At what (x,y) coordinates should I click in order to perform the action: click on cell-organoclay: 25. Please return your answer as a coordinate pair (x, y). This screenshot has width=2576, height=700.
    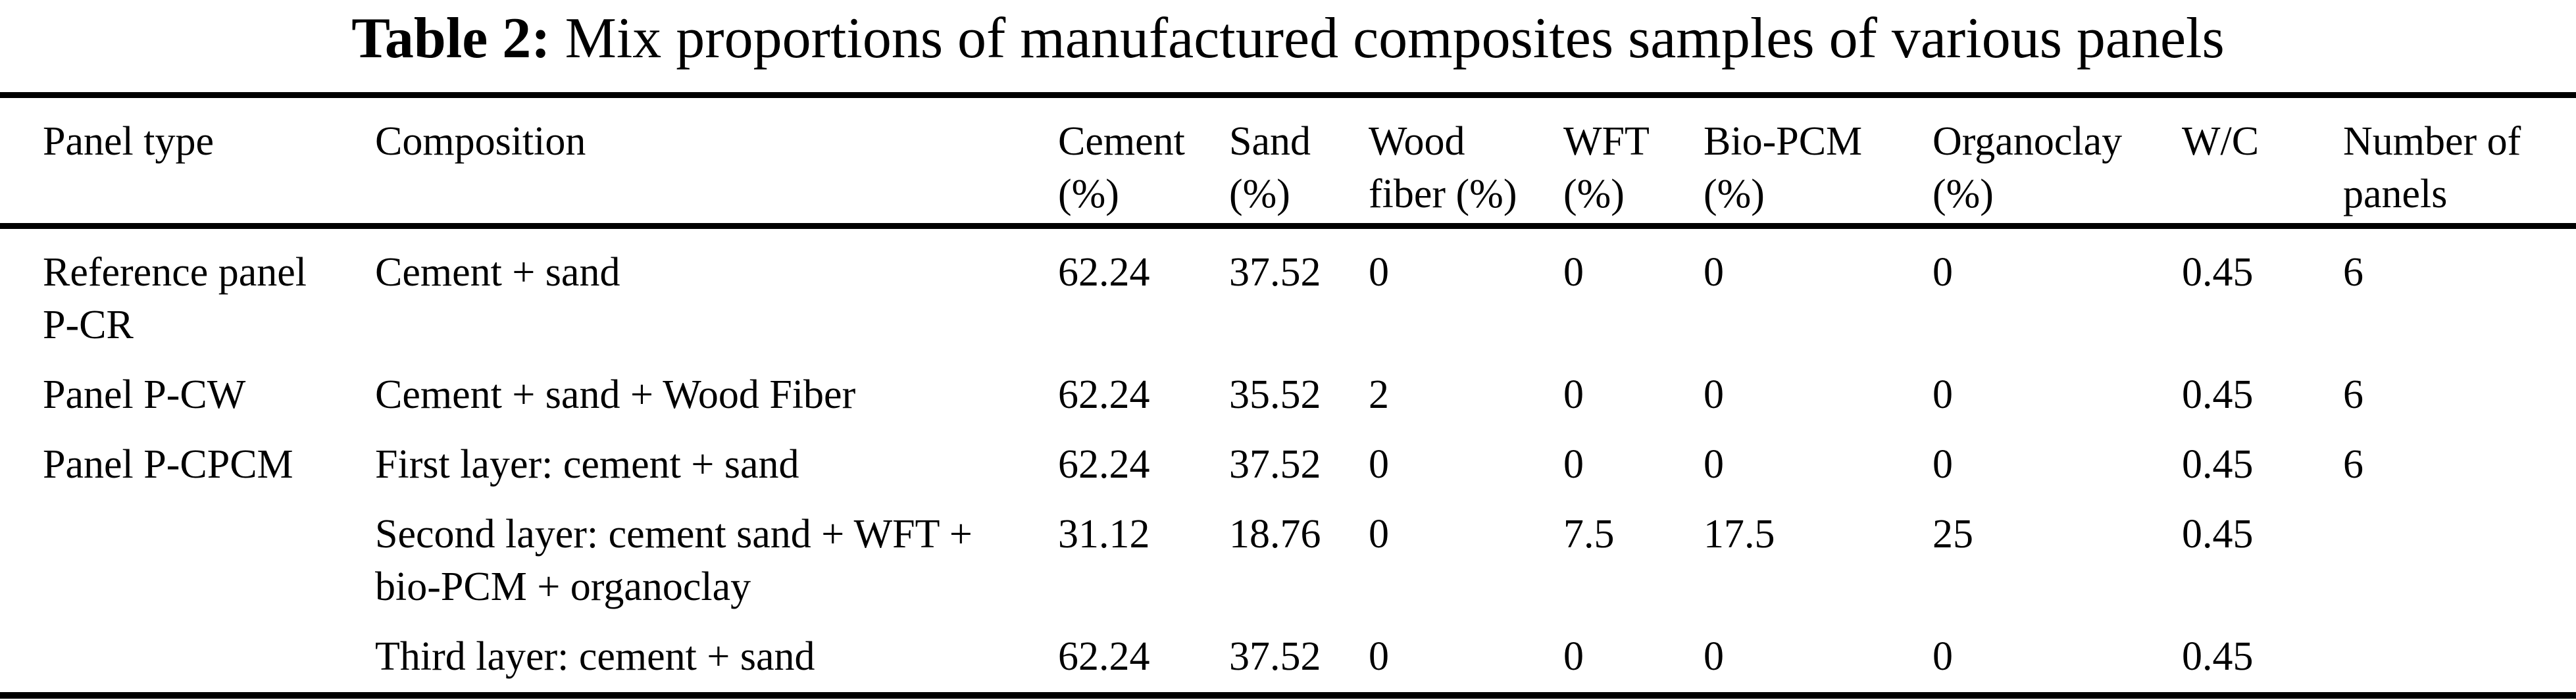
    Looking at the image, I should click on (1952, 535).